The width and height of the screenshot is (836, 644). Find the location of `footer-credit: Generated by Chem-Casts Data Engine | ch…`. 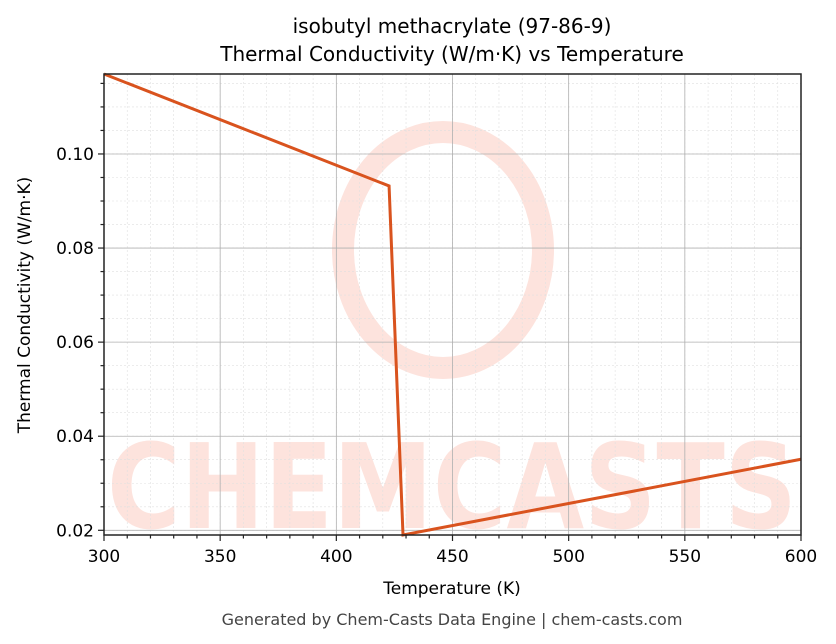

footer-credit: Generated by Chem-Casts Data Engine | ch… is located at coordinates (452, 619).